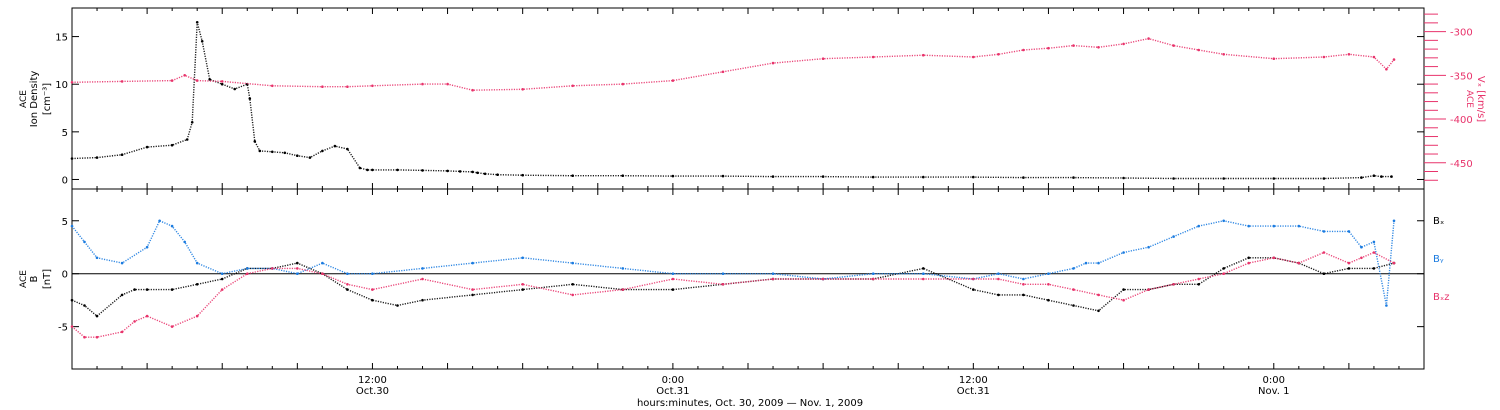 This screenshot has height=410, width=1500. What do you see at coordinates (34, 278) in the screenshot?
I see `bottom-ylabel-line2: B` at bounding box center [34, 278].